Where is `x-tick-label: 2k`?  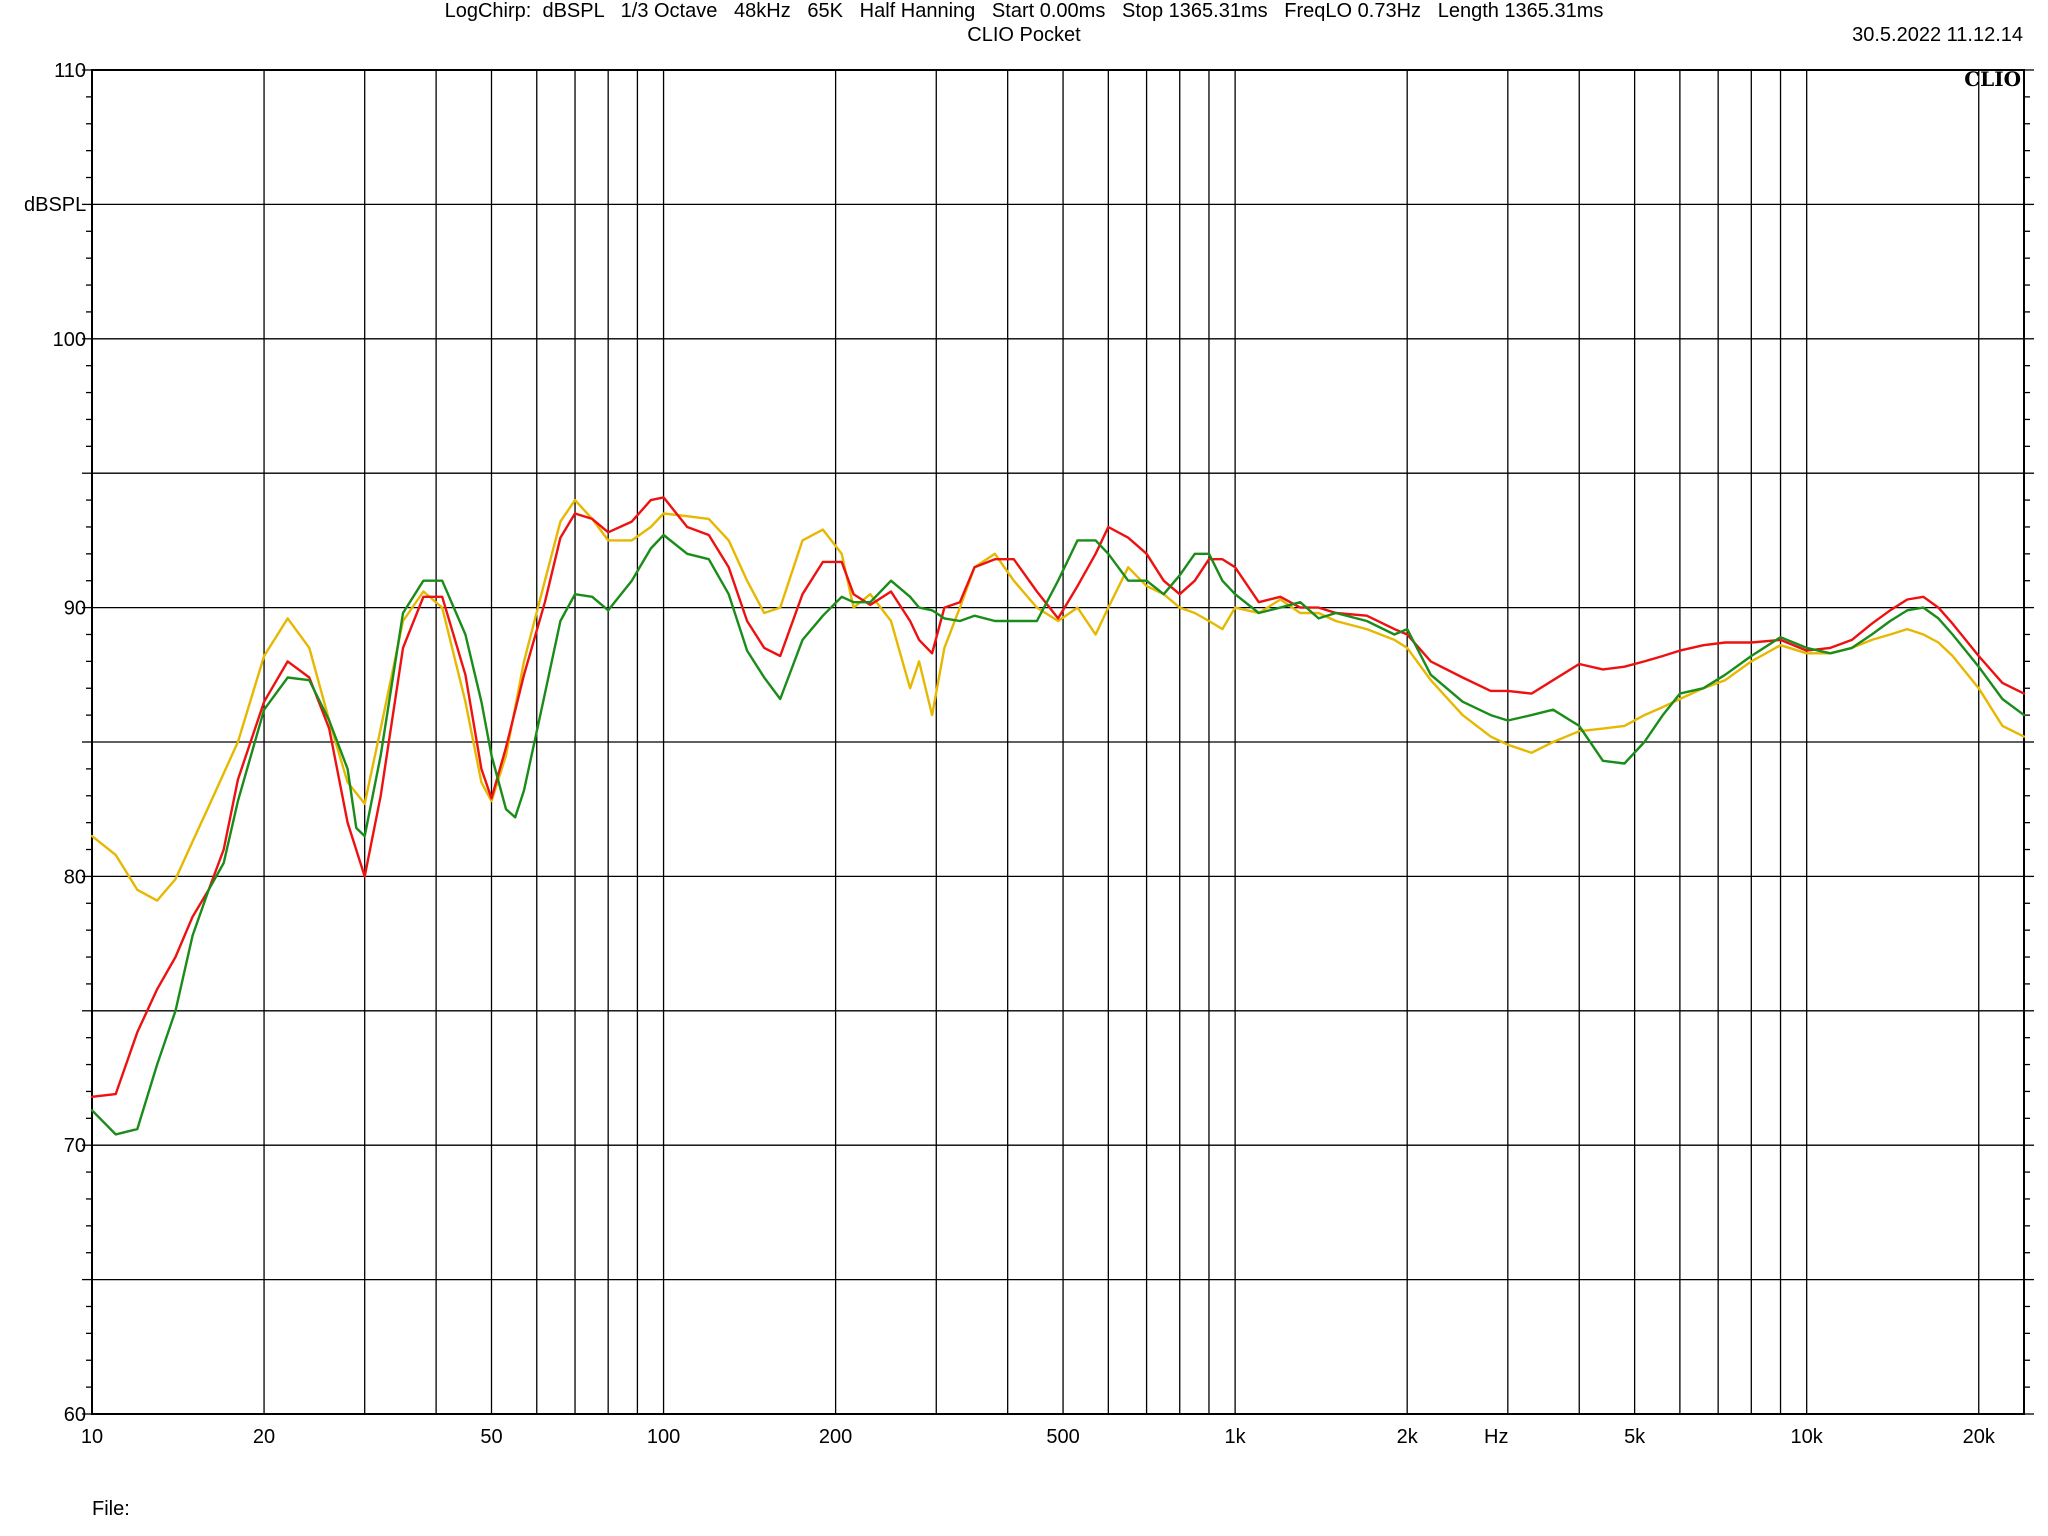 x-tick-label: 2k is located at coordinates (1408, 1437).